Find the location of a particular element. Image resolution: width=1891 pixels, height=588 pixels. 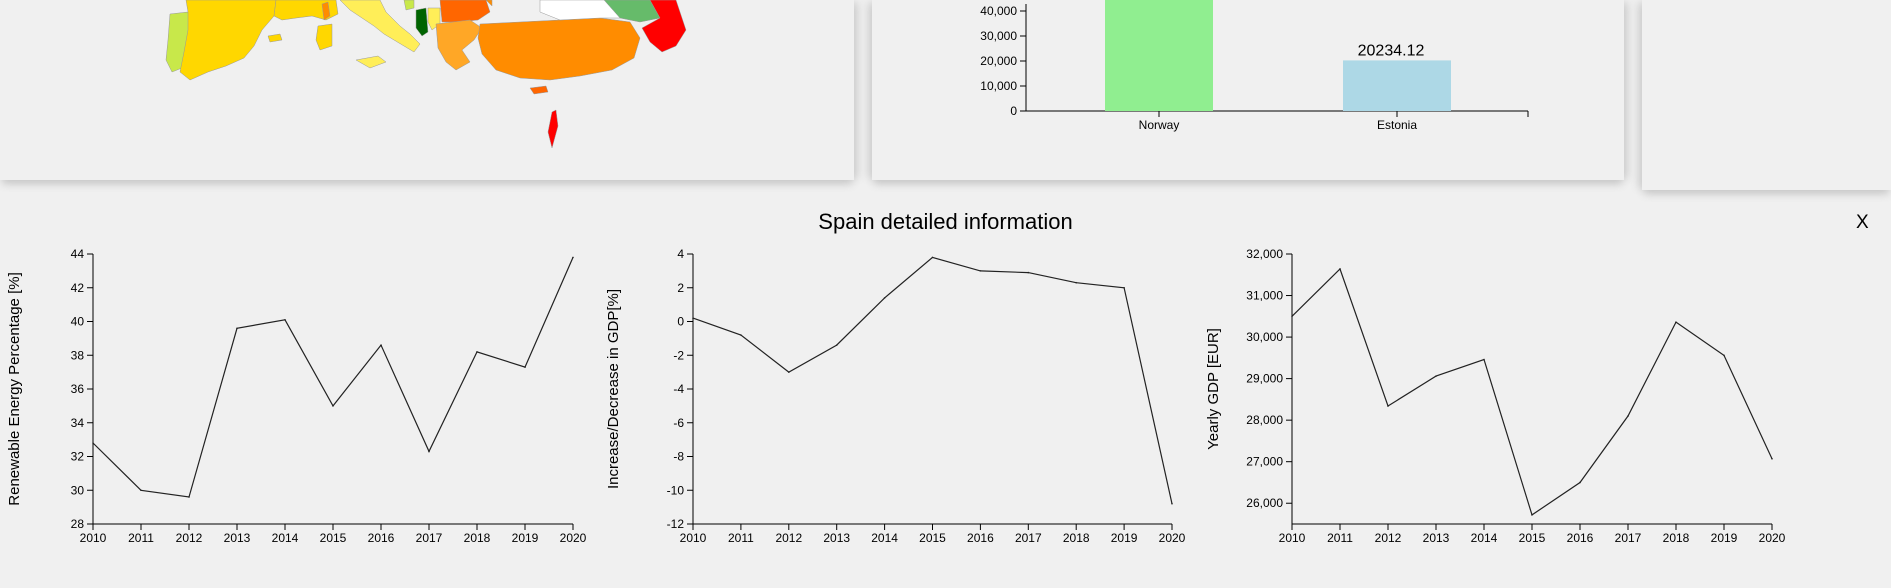

map-country-balearic is located at coordinates (275, 38).